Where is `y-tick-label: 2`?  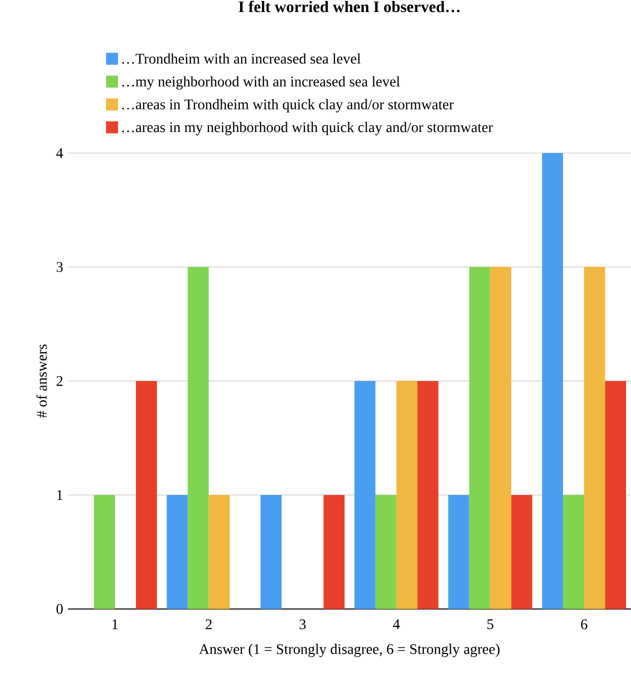
y-tick-label: 2 is located at coordinates (59, 381).